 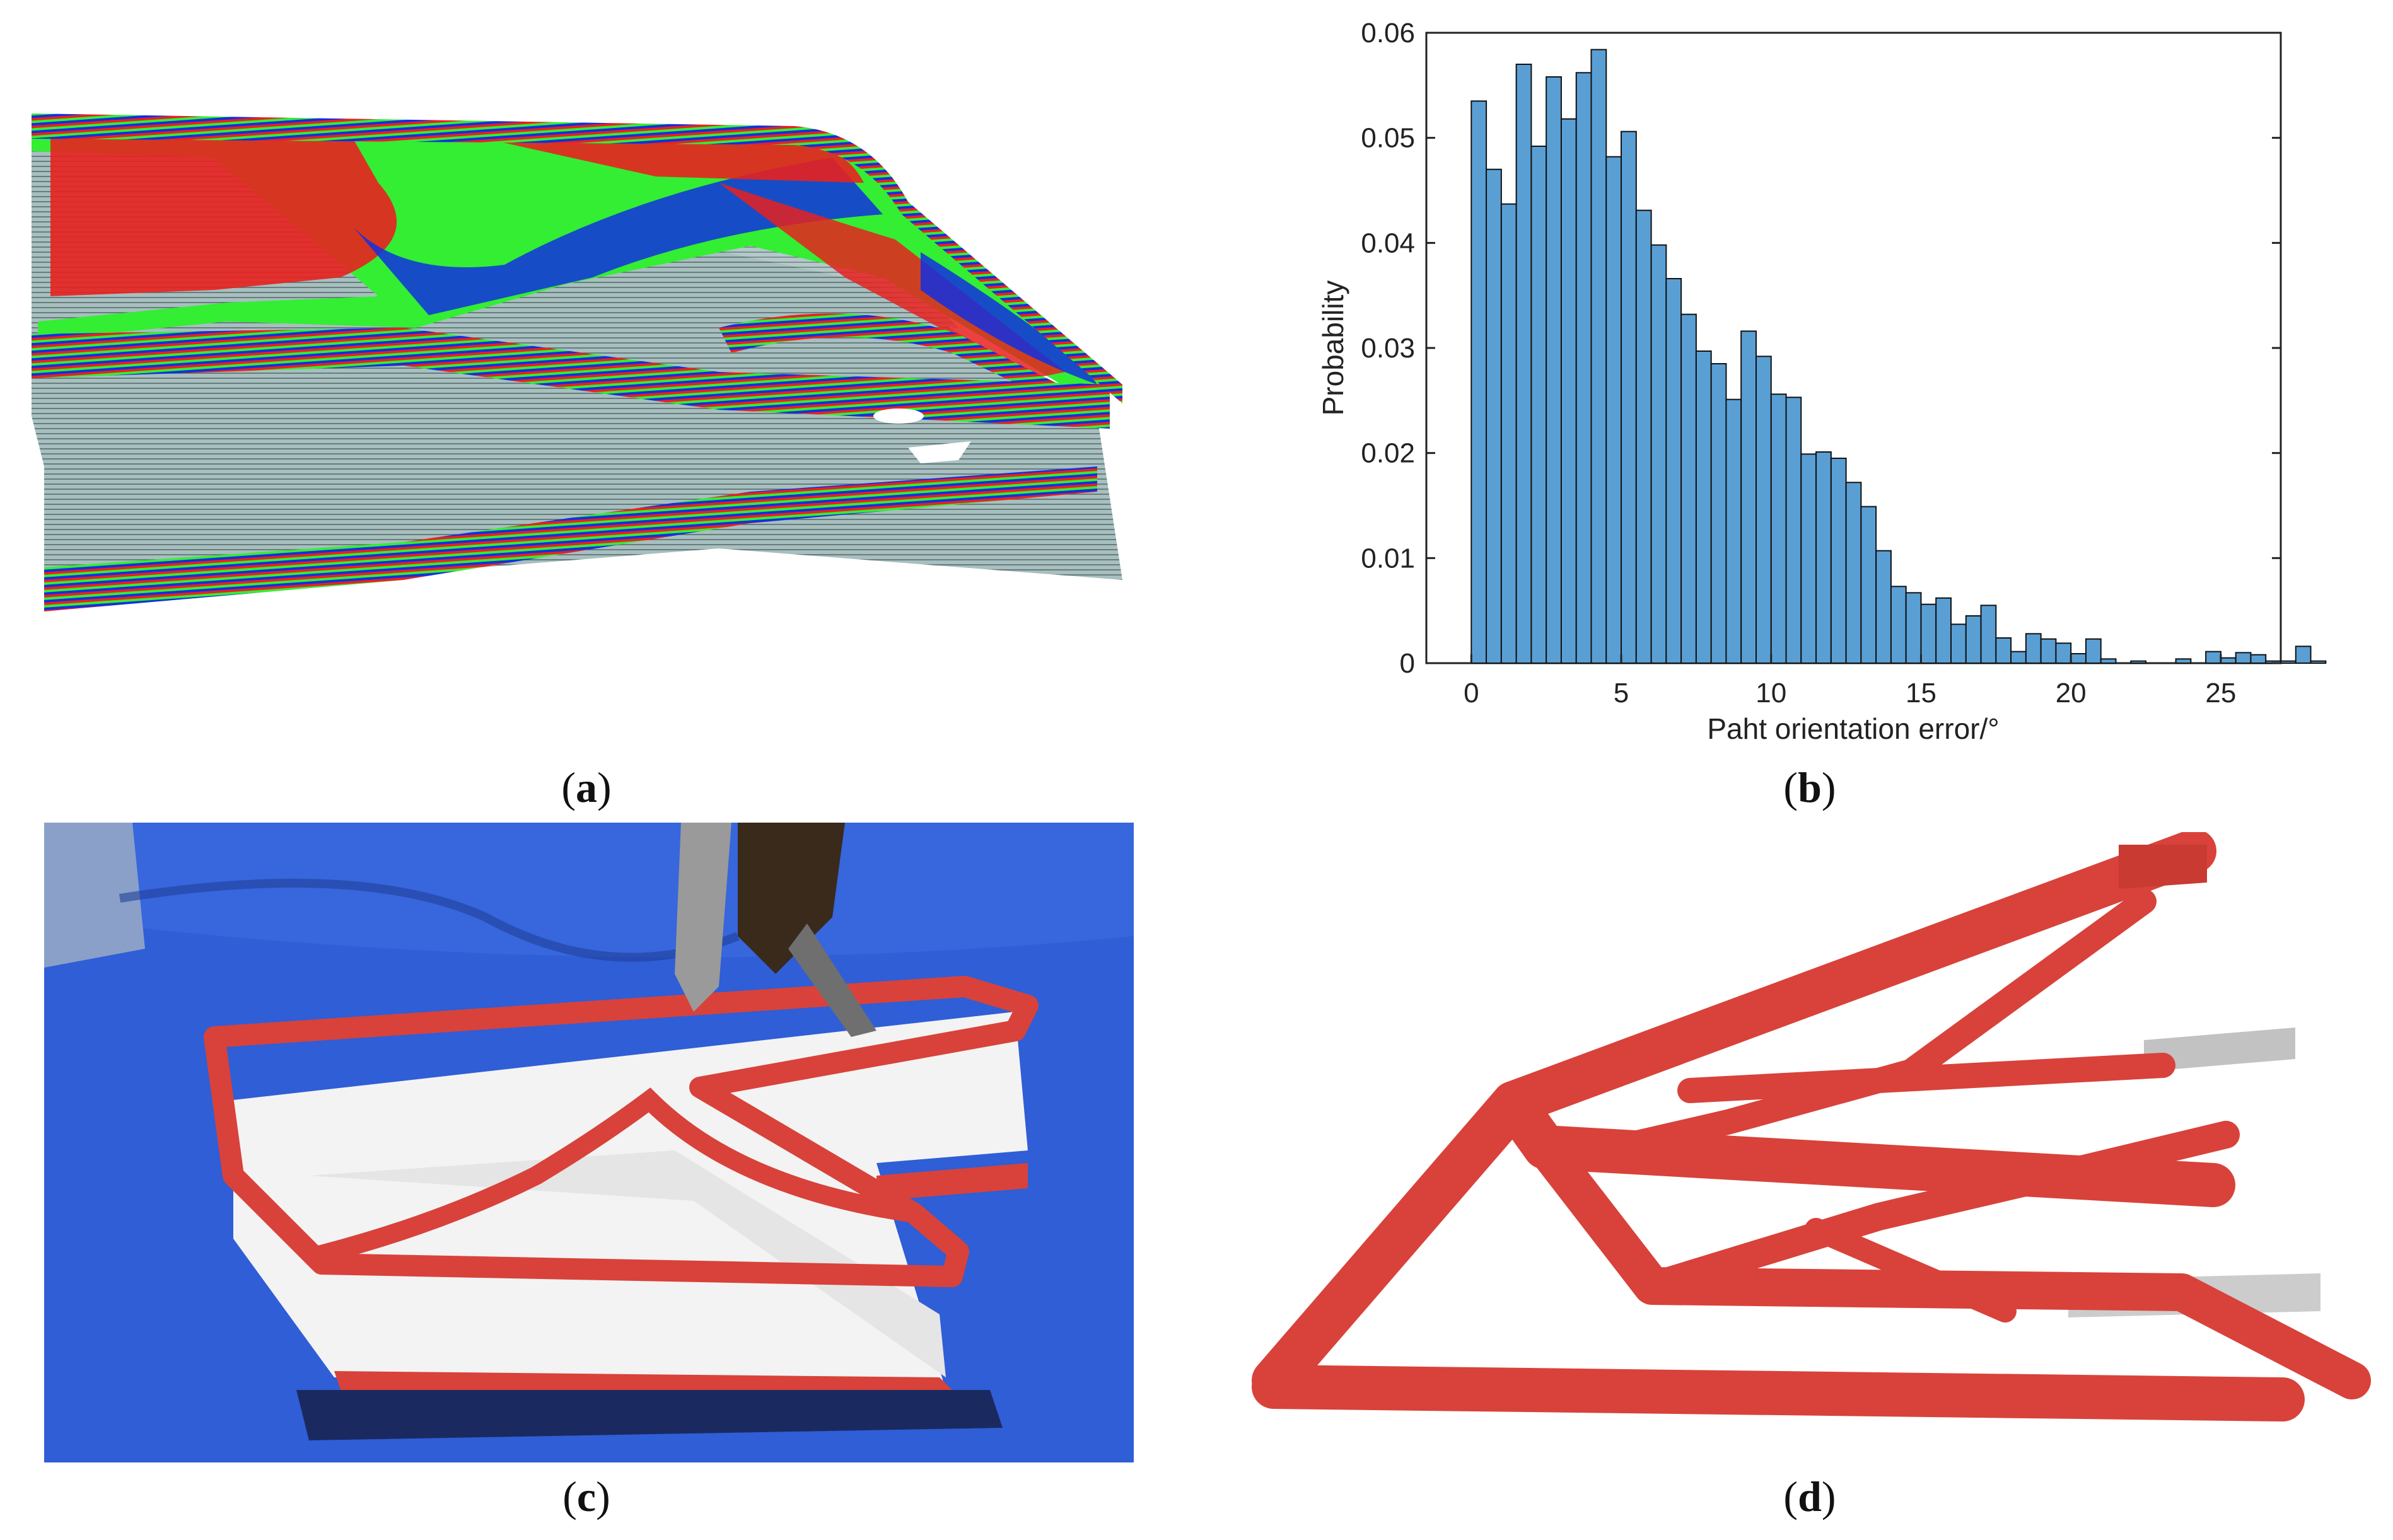 What do you see at coordinates (1388, 243) in the screenshot?
I see `y-tick-label: 0.04` at bounding box center [1388, 243].